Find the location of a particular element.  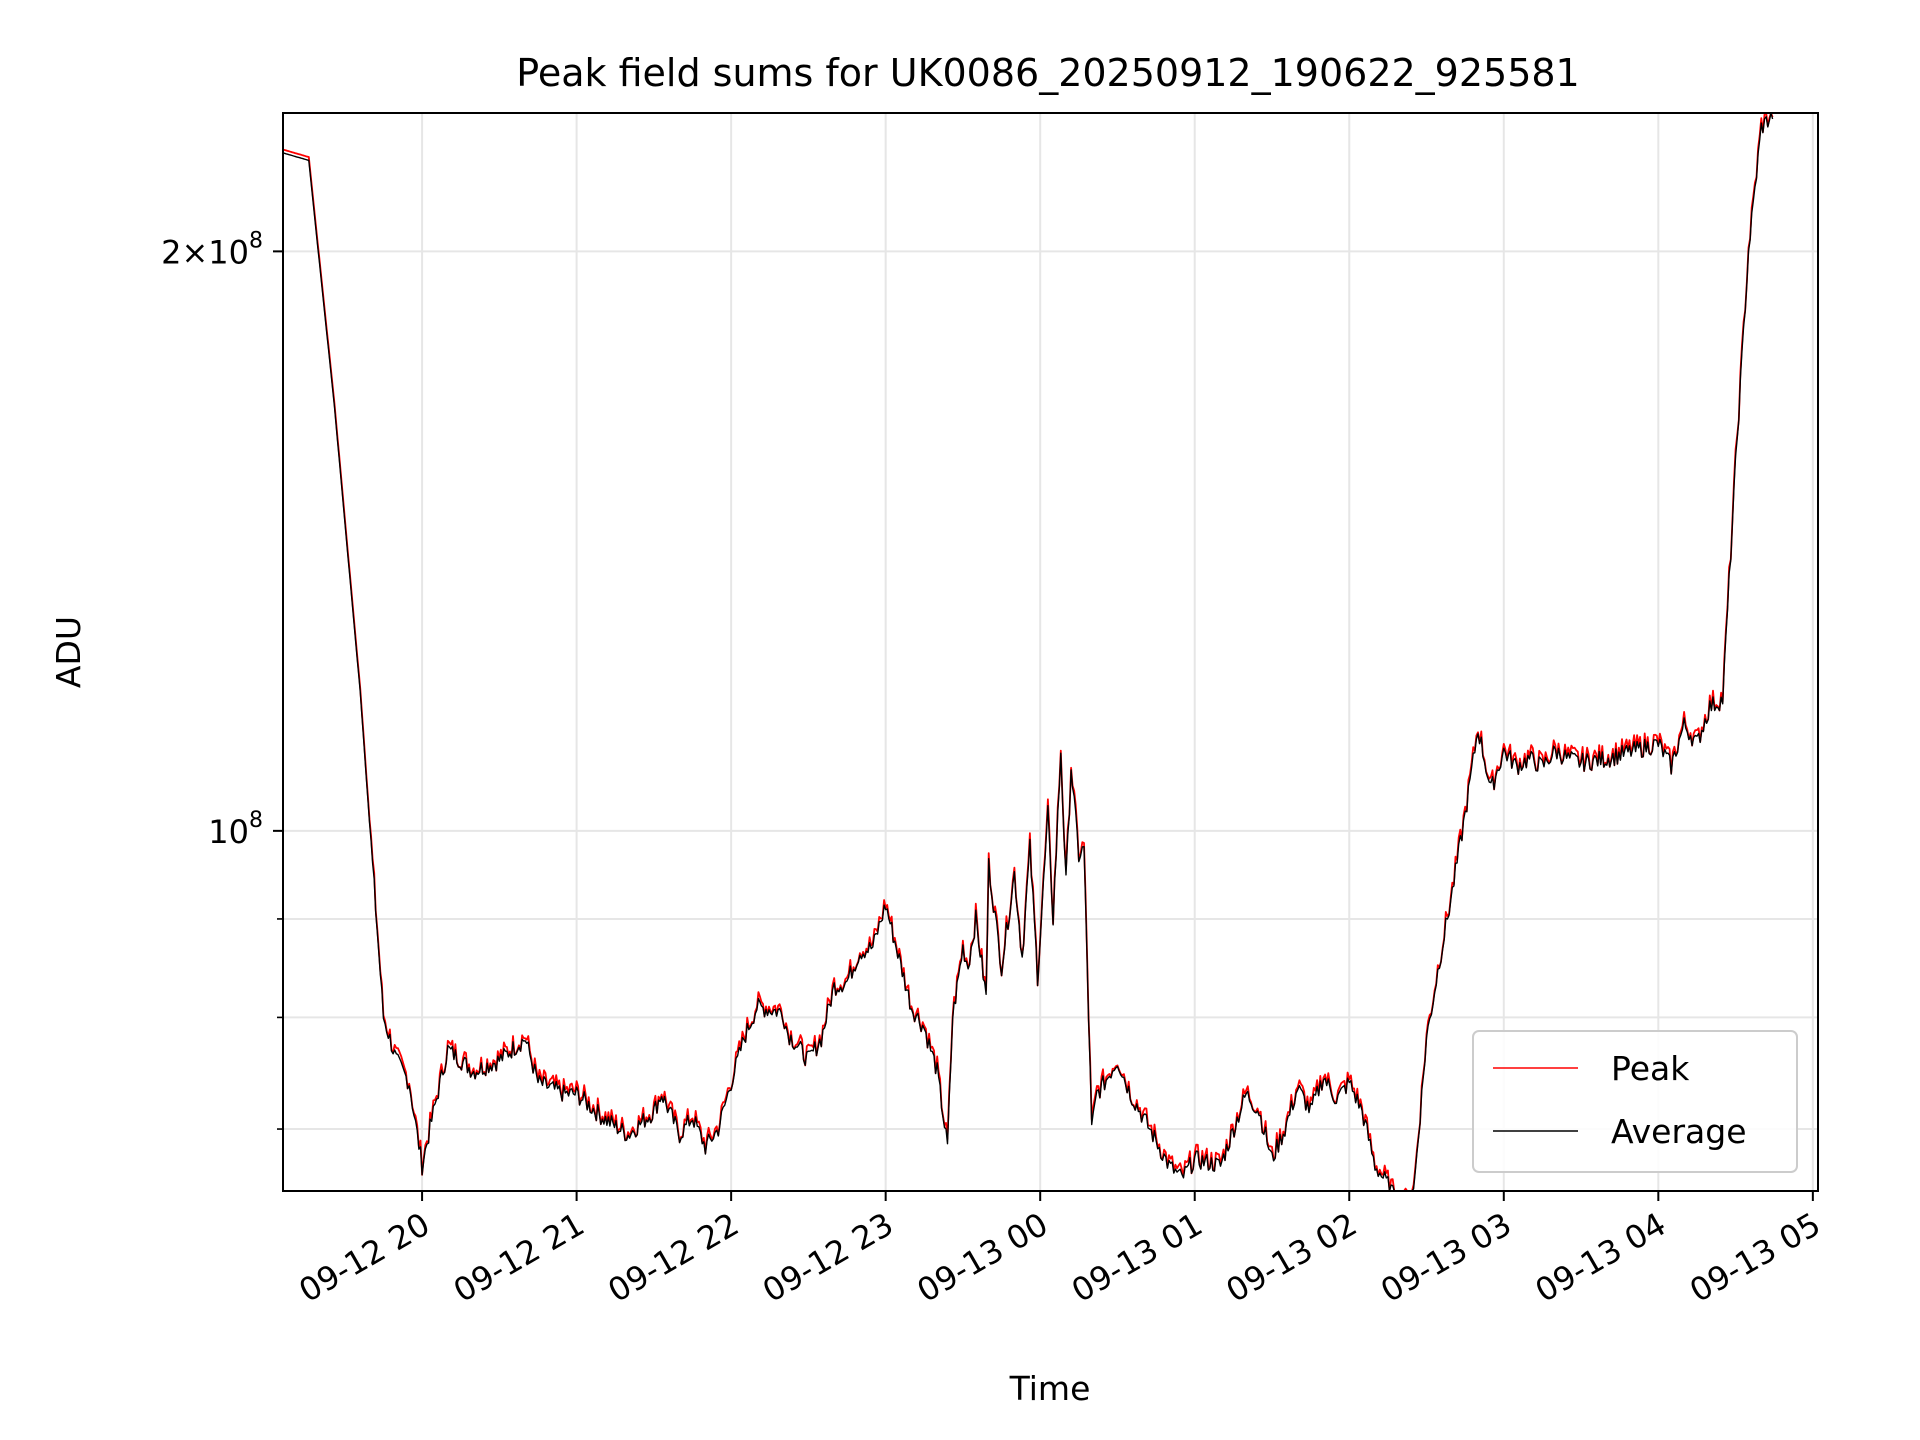

x-axis-label: Time is located at coordinates (1050, 1388).